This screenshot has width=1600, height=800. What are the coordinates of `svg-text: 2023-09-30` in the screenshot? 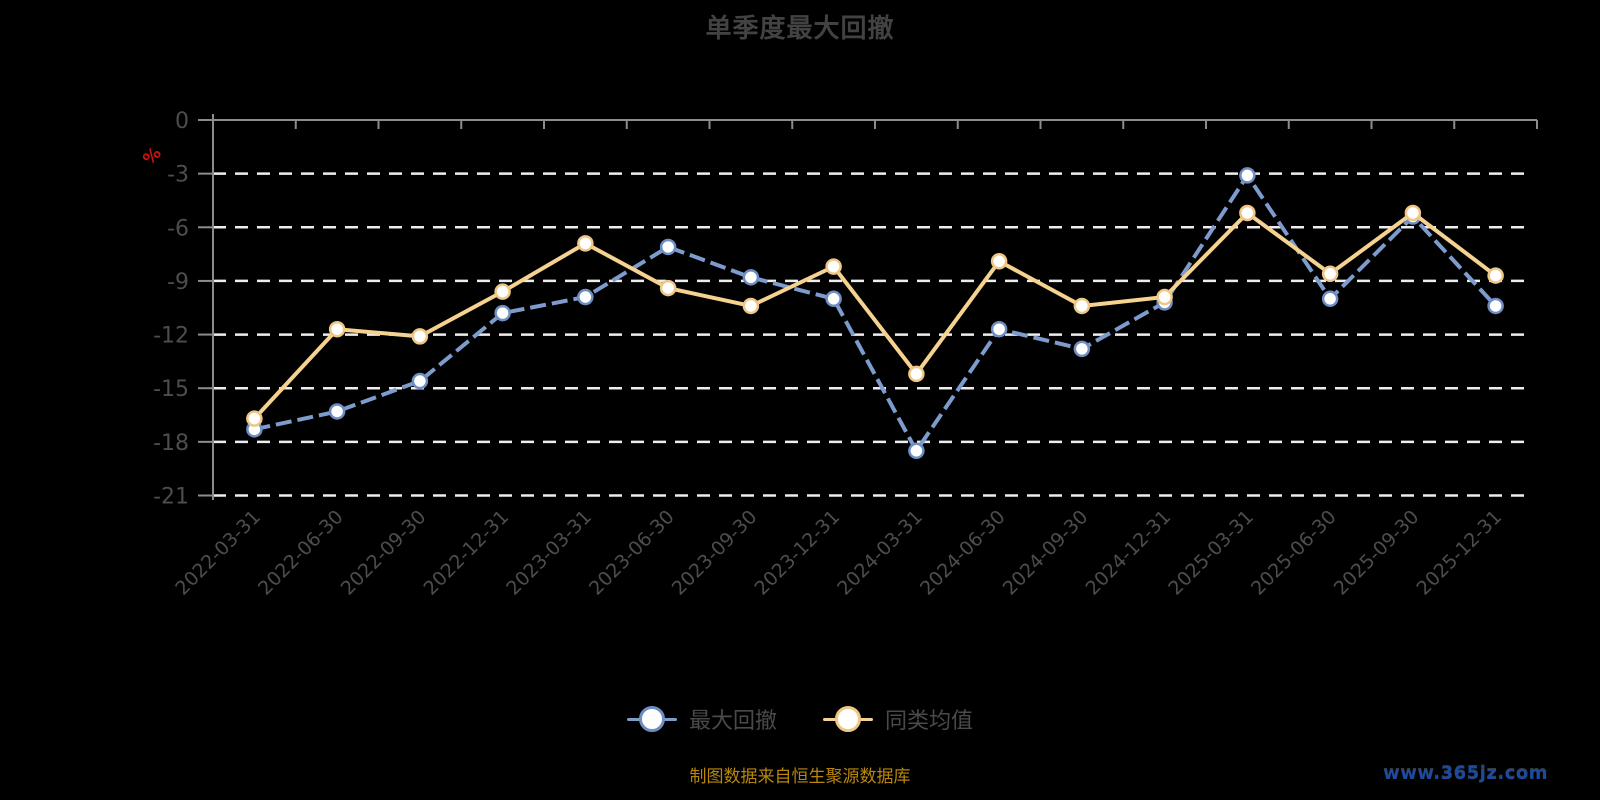 It's located at (715, 553).